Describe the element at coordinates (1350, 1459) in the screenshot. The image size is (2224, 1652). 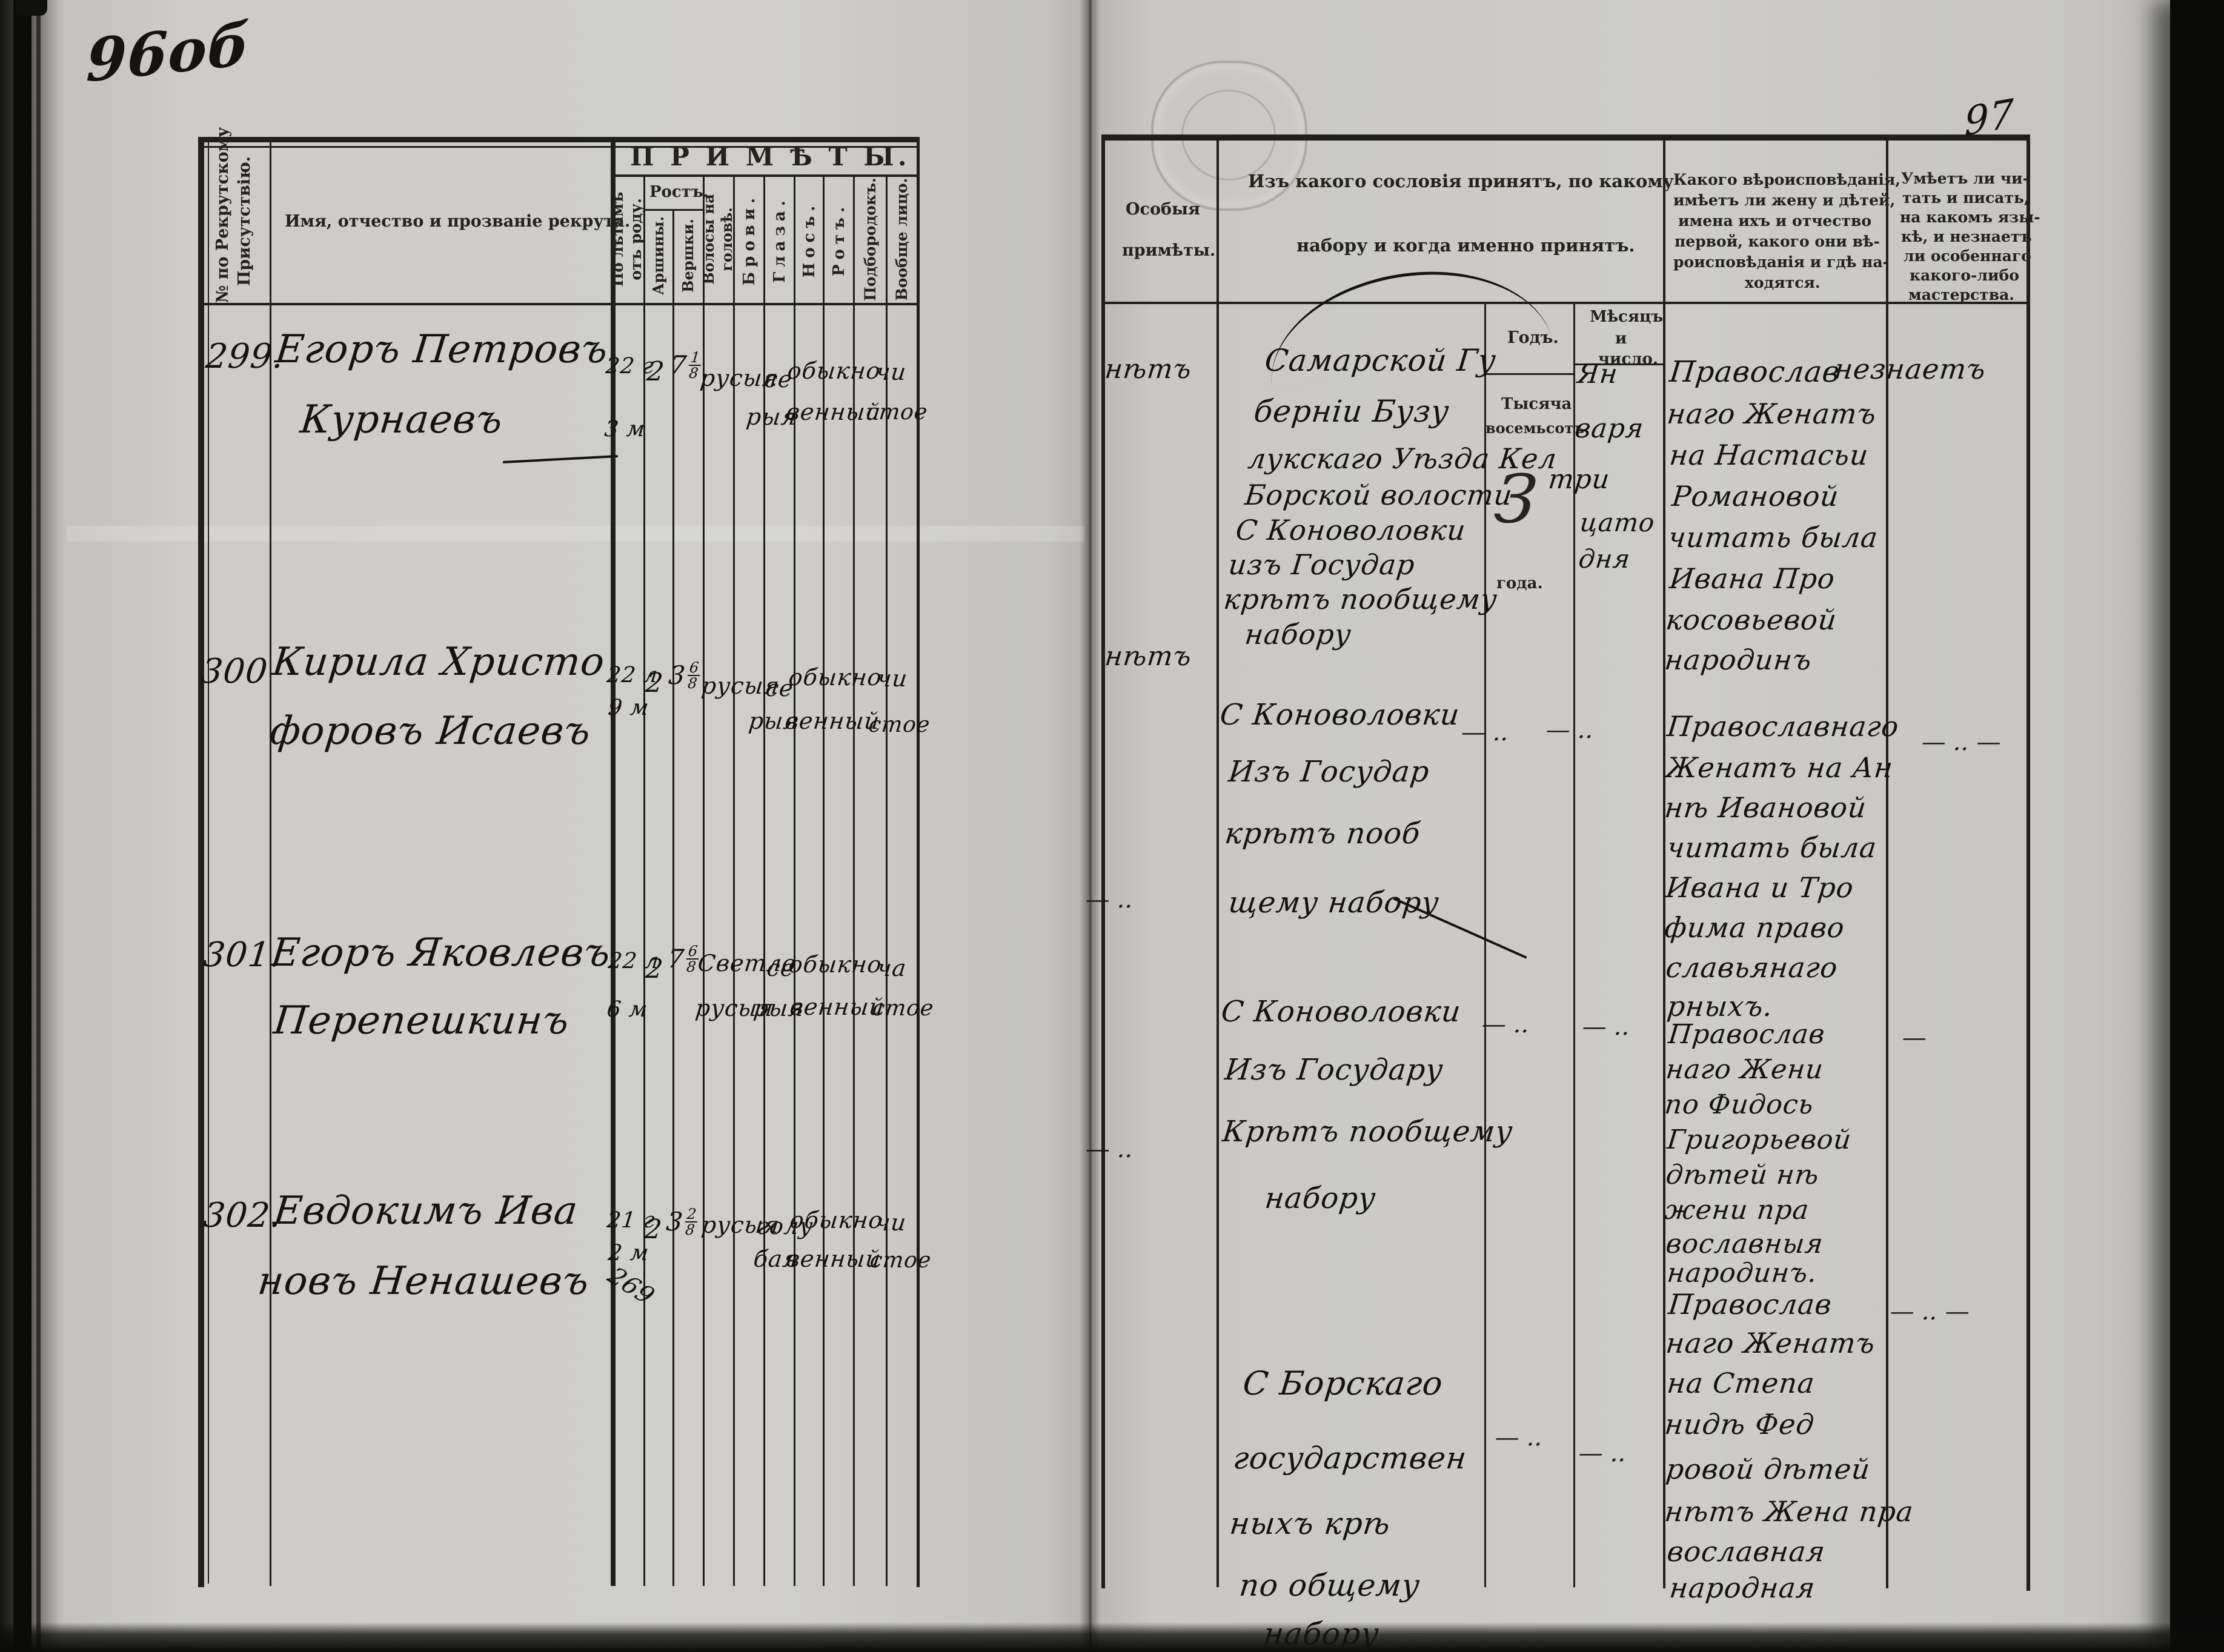
I see `estate-text: государствен` at that location.